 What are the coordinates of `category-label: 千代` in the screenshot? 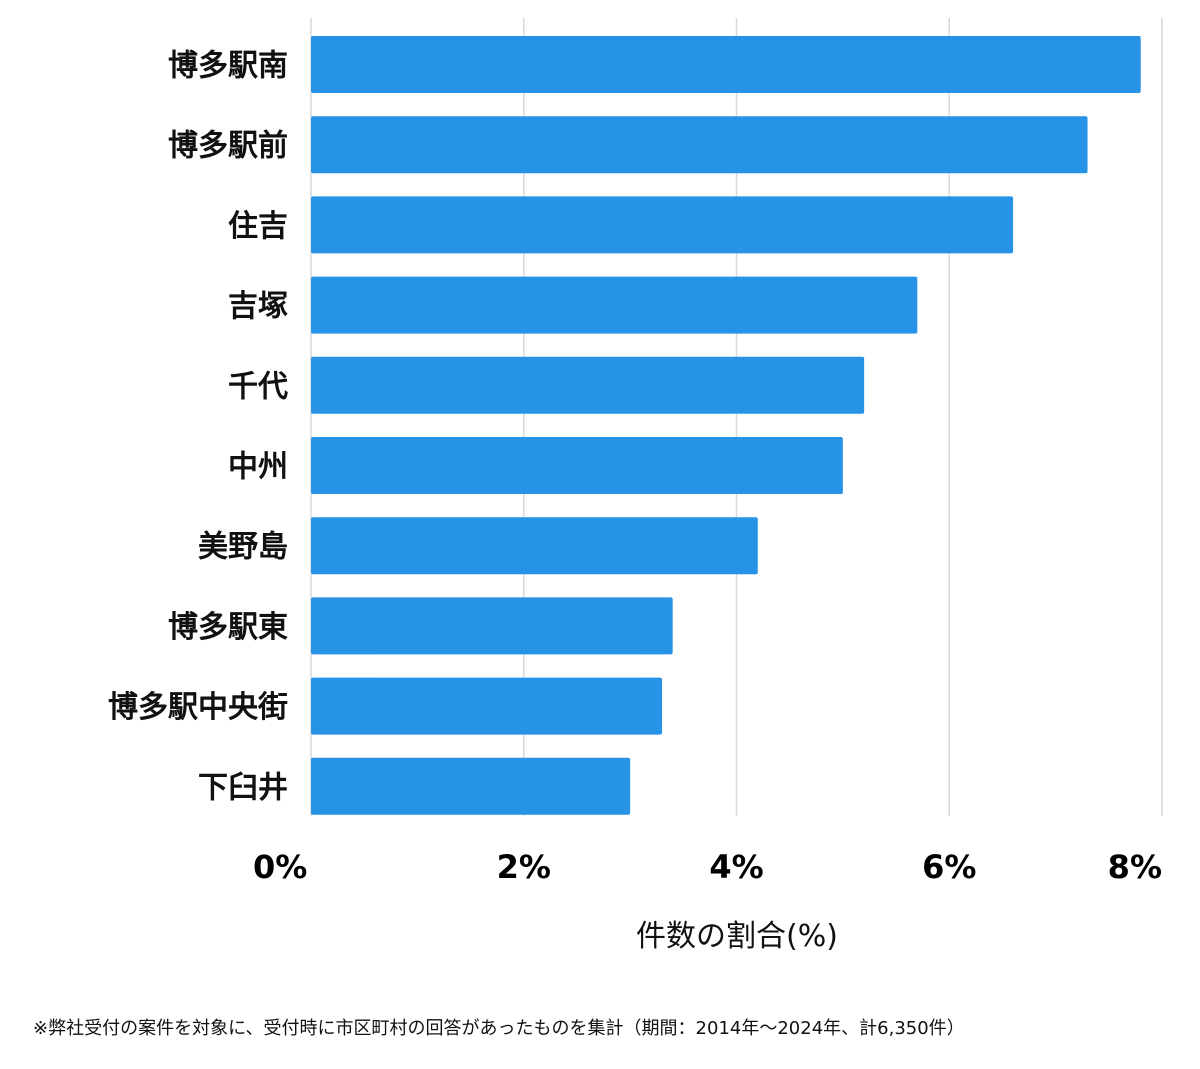 It's located at (258, 386).